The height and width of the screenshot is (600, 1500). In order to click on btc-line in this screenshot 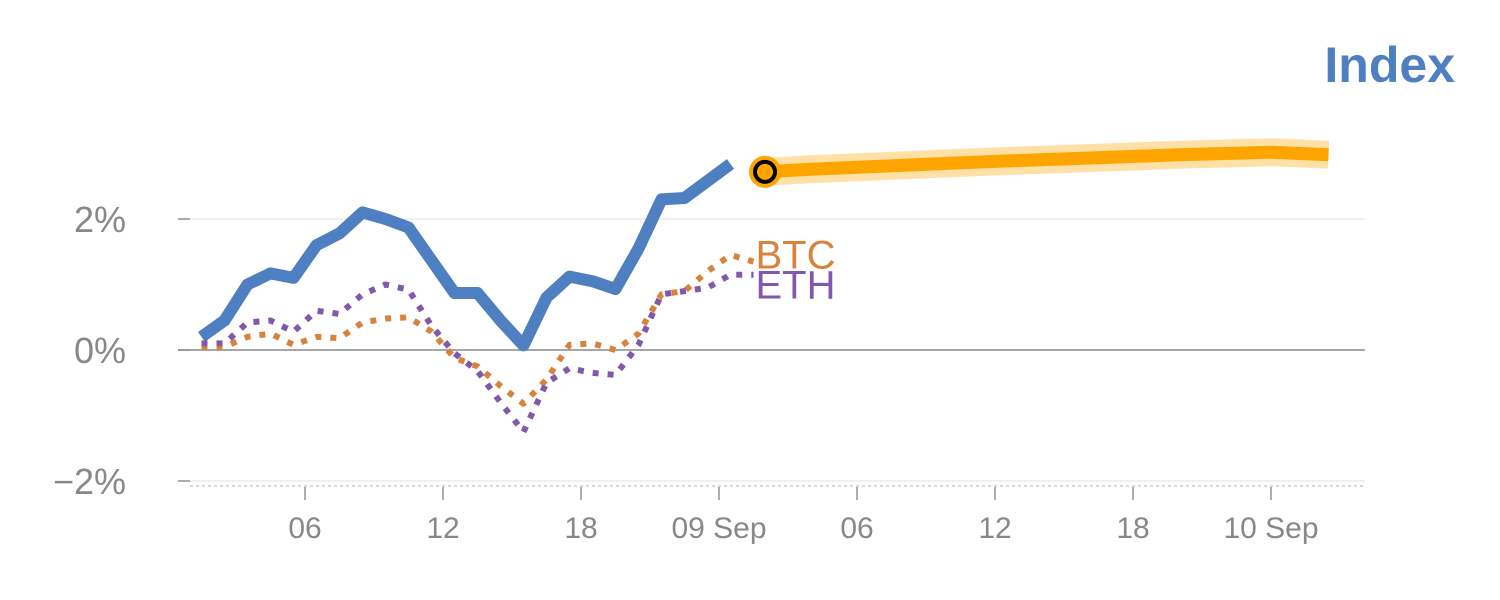, I will do `click(478, 329)`.